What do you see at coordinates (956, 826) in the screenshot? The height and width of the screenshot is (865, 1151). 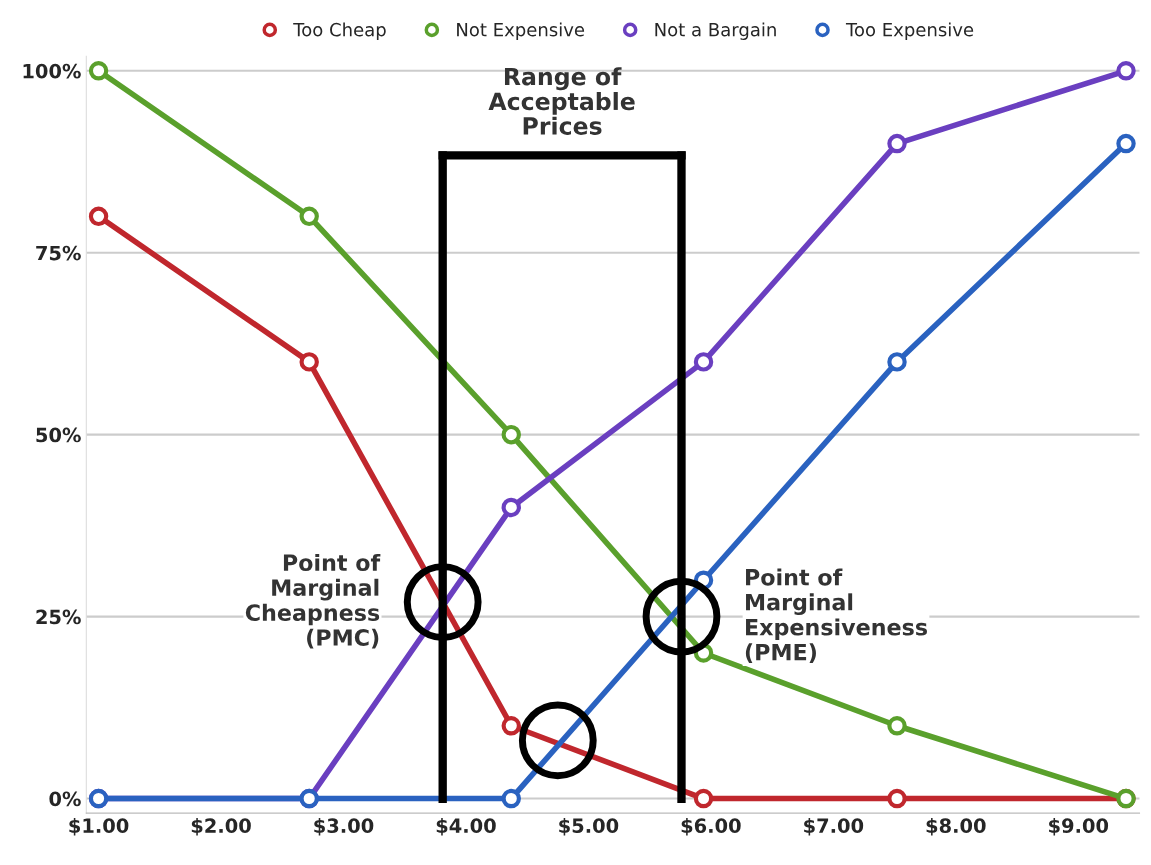 I see `x-tick-label: $8.00` at bounding box center [956, 826].